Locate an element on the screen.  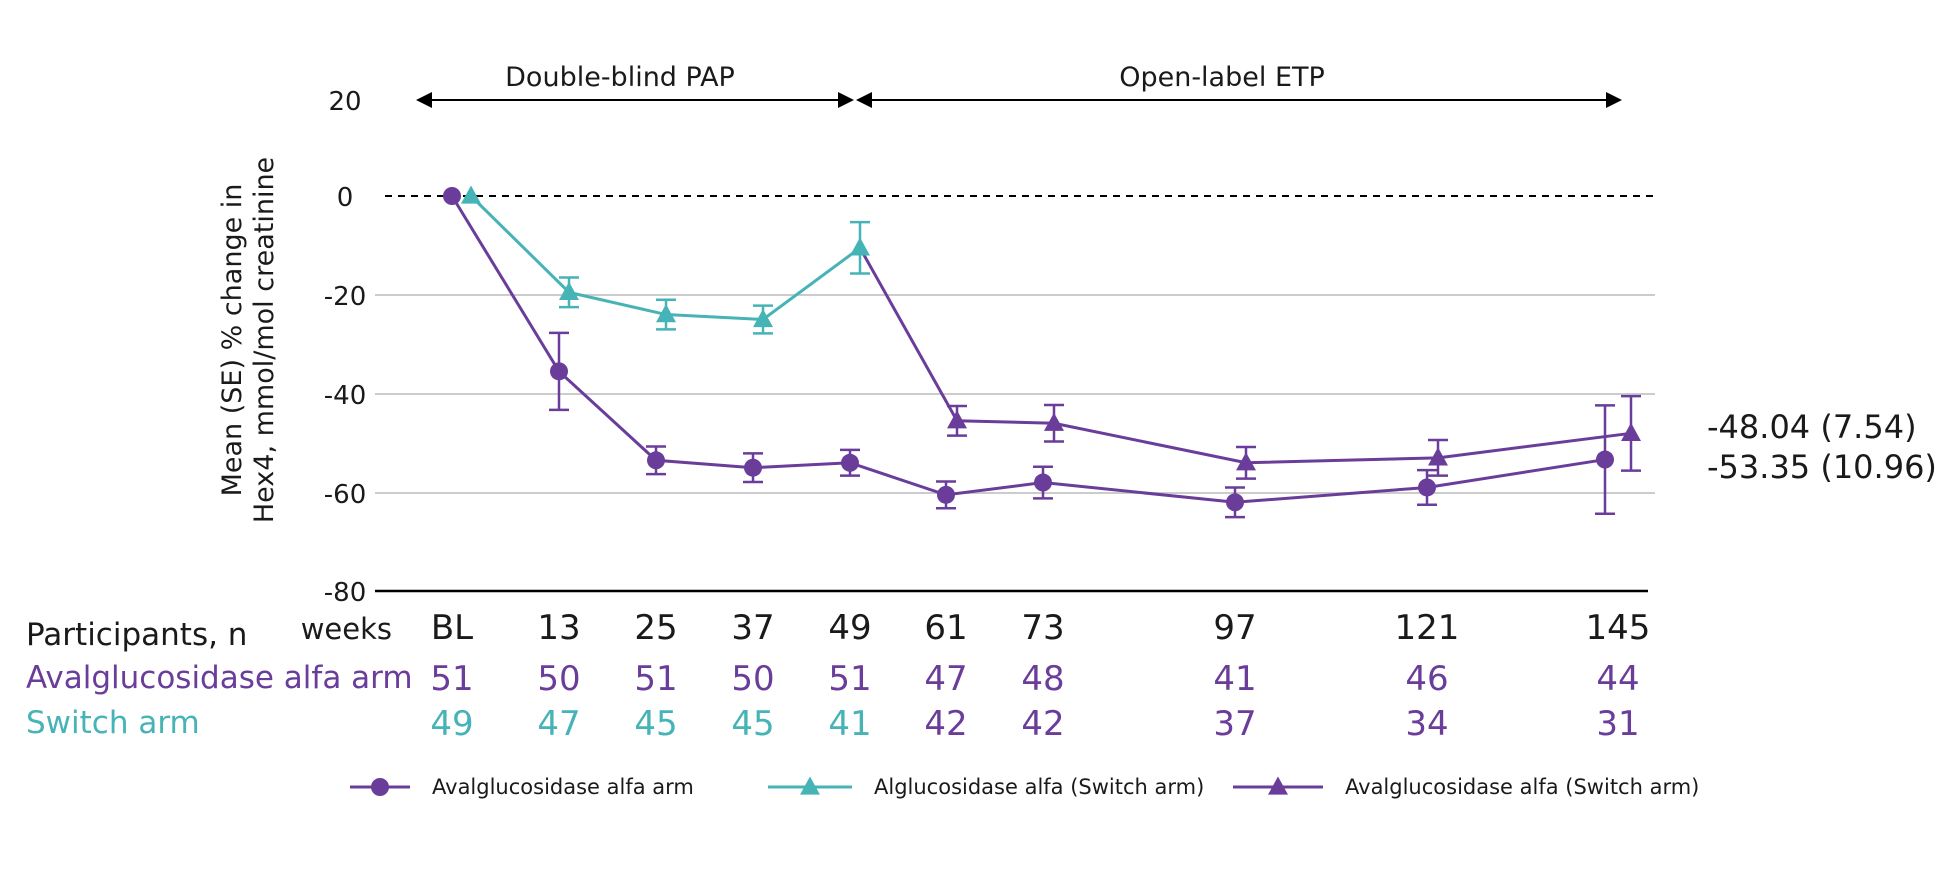
weeks-label: weeks is located at coordinates (346, 629).